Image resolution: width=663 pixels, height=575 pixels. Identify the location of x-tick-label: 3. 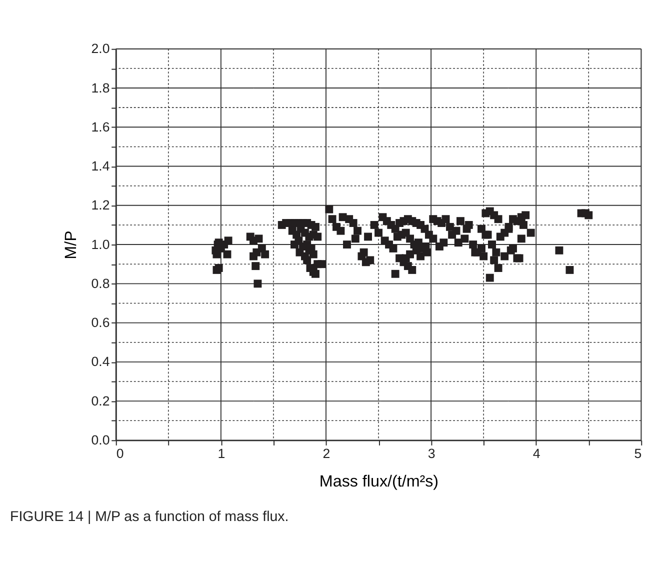
(432, 453).